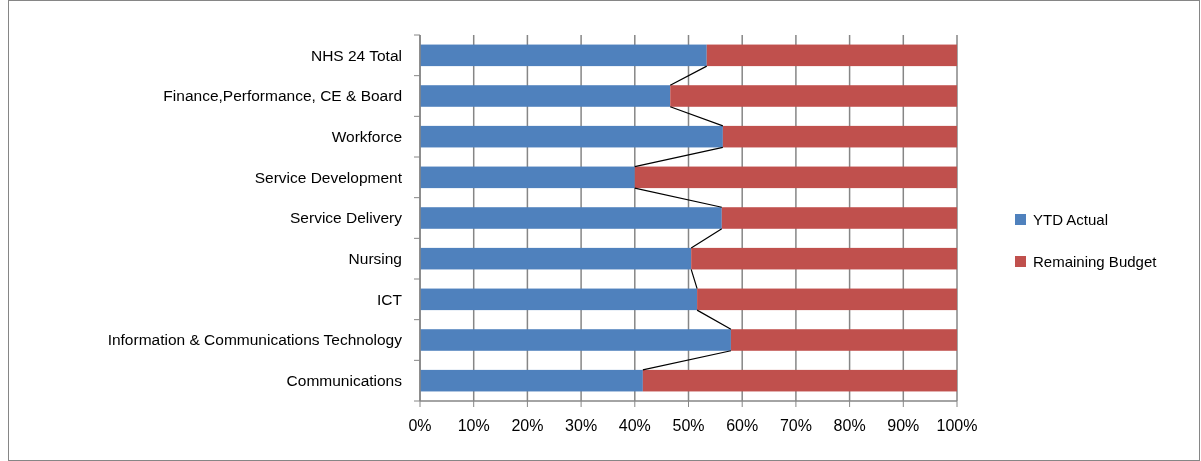  Describe the element at coordinates (356, 55) in the screenshot. I see `y-tick-label: NHS 24 Total` at that location.